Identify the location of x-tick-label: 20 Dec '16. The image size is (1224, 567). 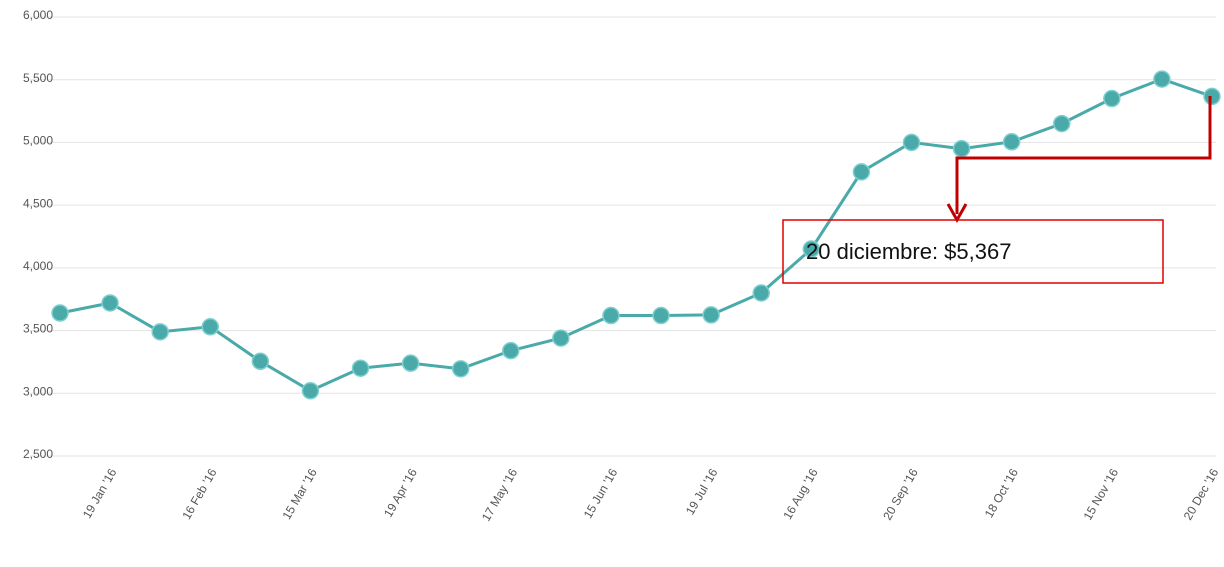
(1201, 494).